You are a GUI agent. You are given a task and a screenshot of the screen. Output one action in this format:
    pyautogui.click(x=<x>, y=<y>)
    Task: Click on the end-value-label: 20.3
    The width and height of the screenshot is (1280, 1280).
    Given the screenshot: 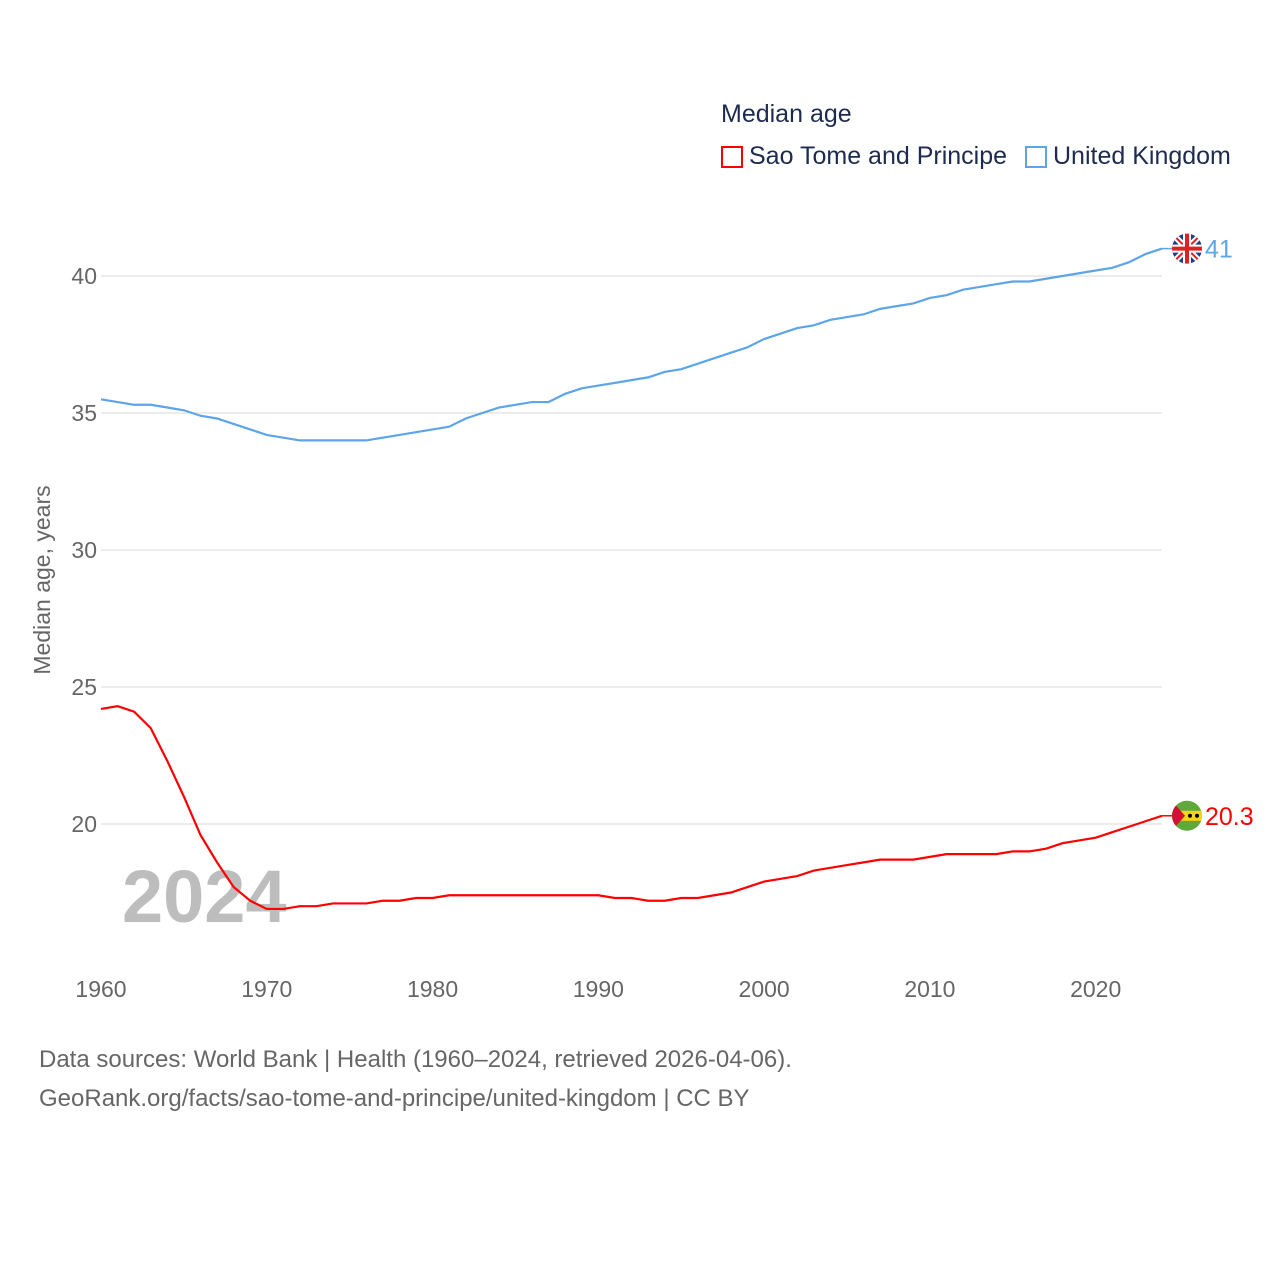 What is the action you would take?
    pyautogui.click(x=1229, y=817)
    